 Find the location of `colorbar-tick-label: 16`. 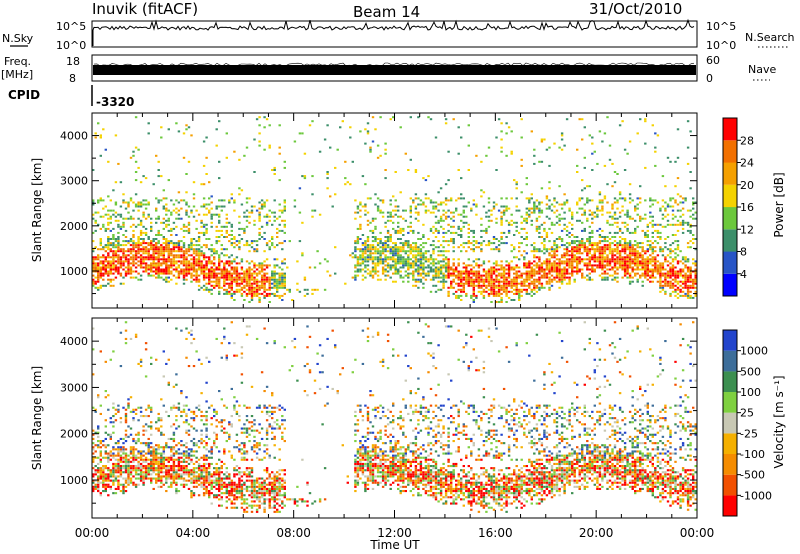

colorbar-tick-label: 16 is located at coordinates (747, 207).